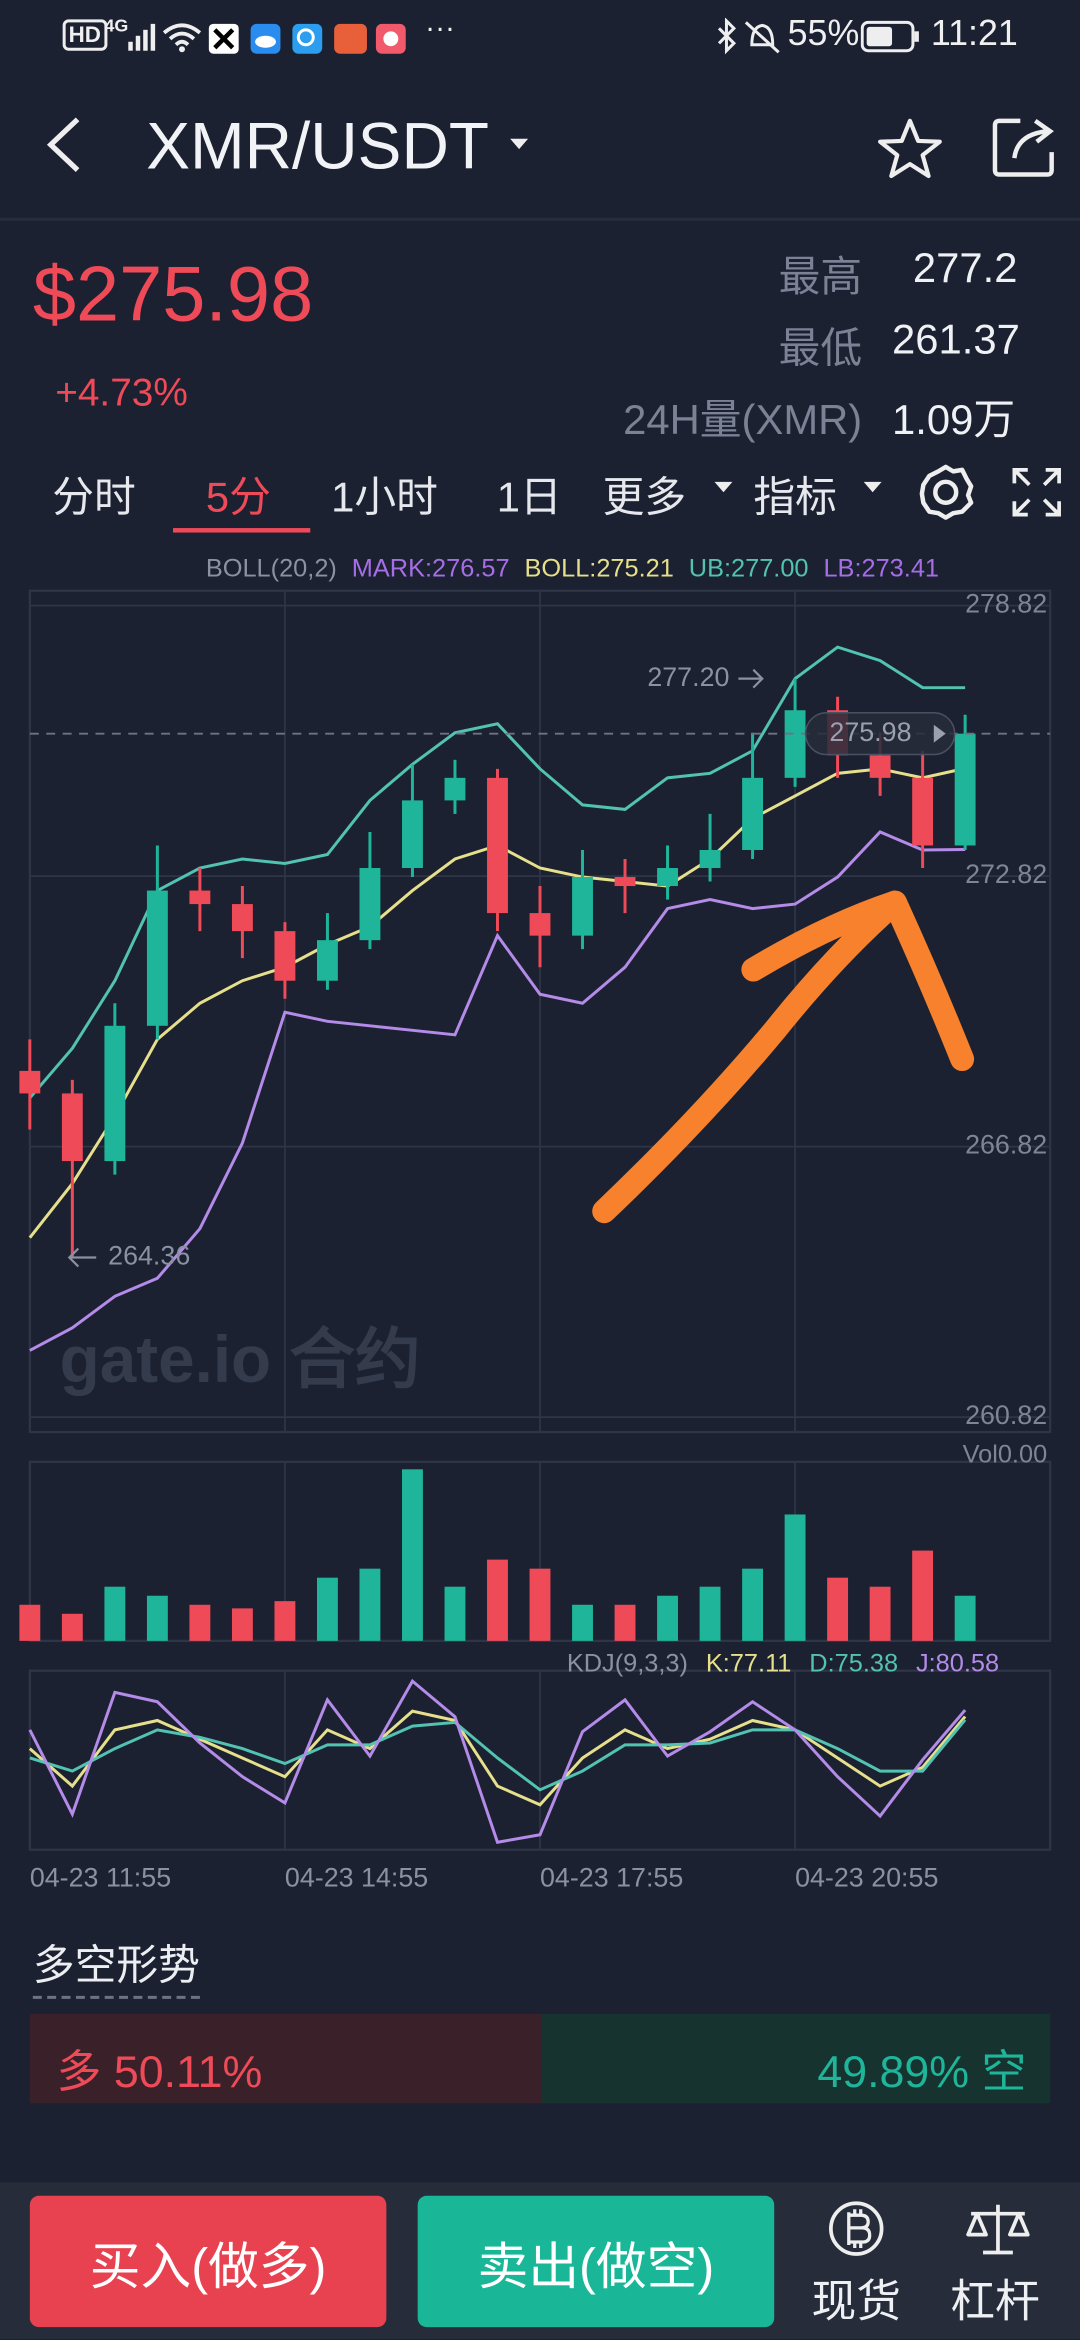 The height and width of the screenshot is (2340, 1080). I want to click on long-label: 多, so click(79, 2073).